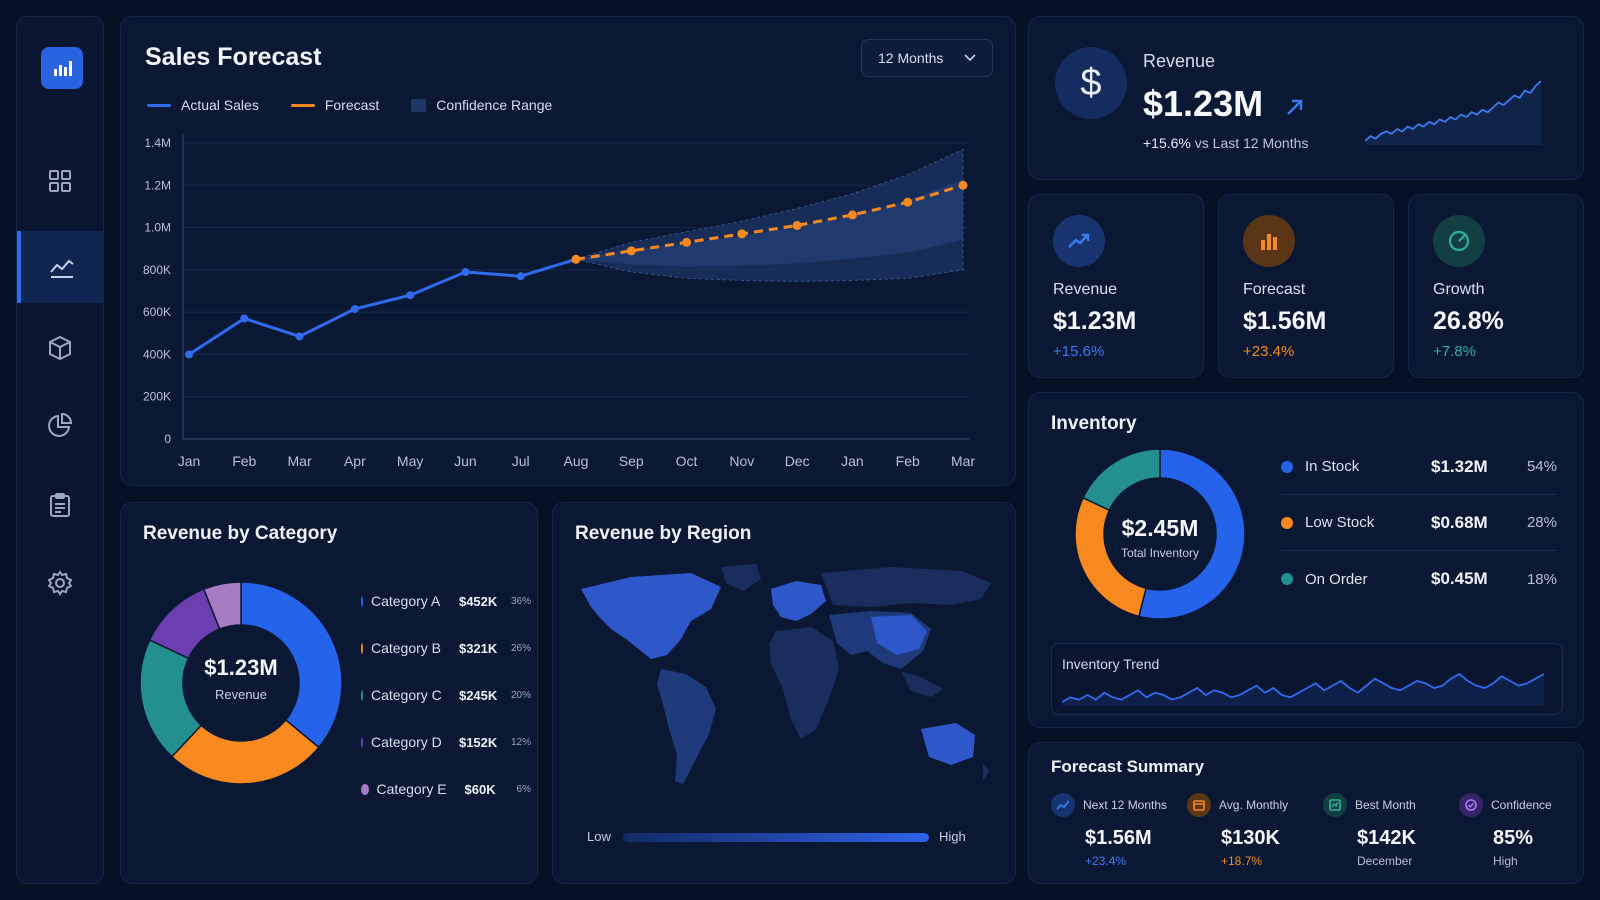  Describe the element at coordinates (241, 694) in the screenshot. I see `category-center-label: Revenue` at that location.